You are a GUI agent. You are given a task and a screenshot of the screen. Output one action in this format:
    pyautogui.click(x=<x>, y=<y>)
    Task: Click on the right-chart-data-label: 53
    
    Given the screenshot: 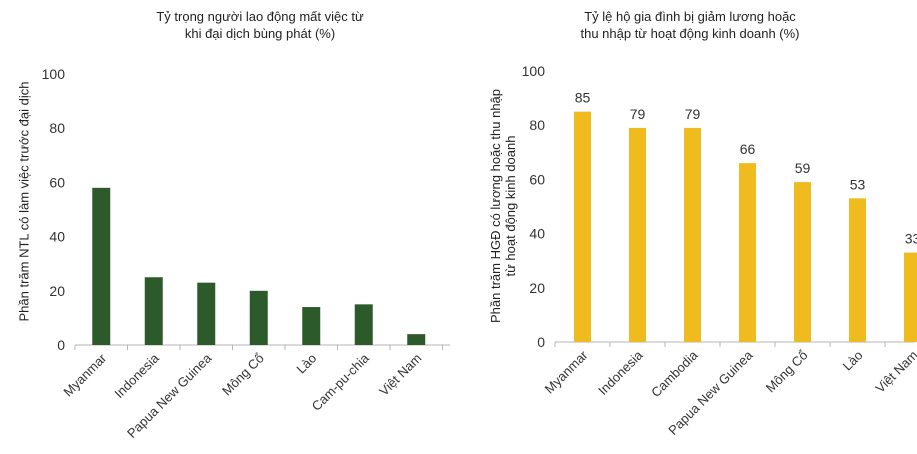 What is the action you would take?
    pyautogui.click(x=858, y=184)
    